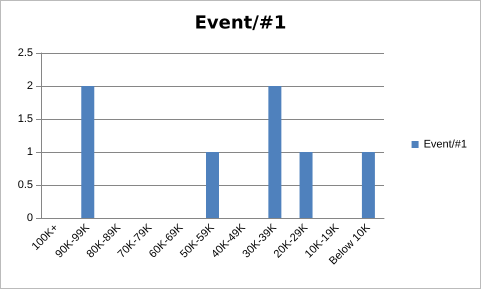 Image resolution: width=481 pixels, height=289 pixels. What do you see at coordinates (29, 152) in the screenshot?
I see `y-tick-label: 1` at bounding box center [29, 152].